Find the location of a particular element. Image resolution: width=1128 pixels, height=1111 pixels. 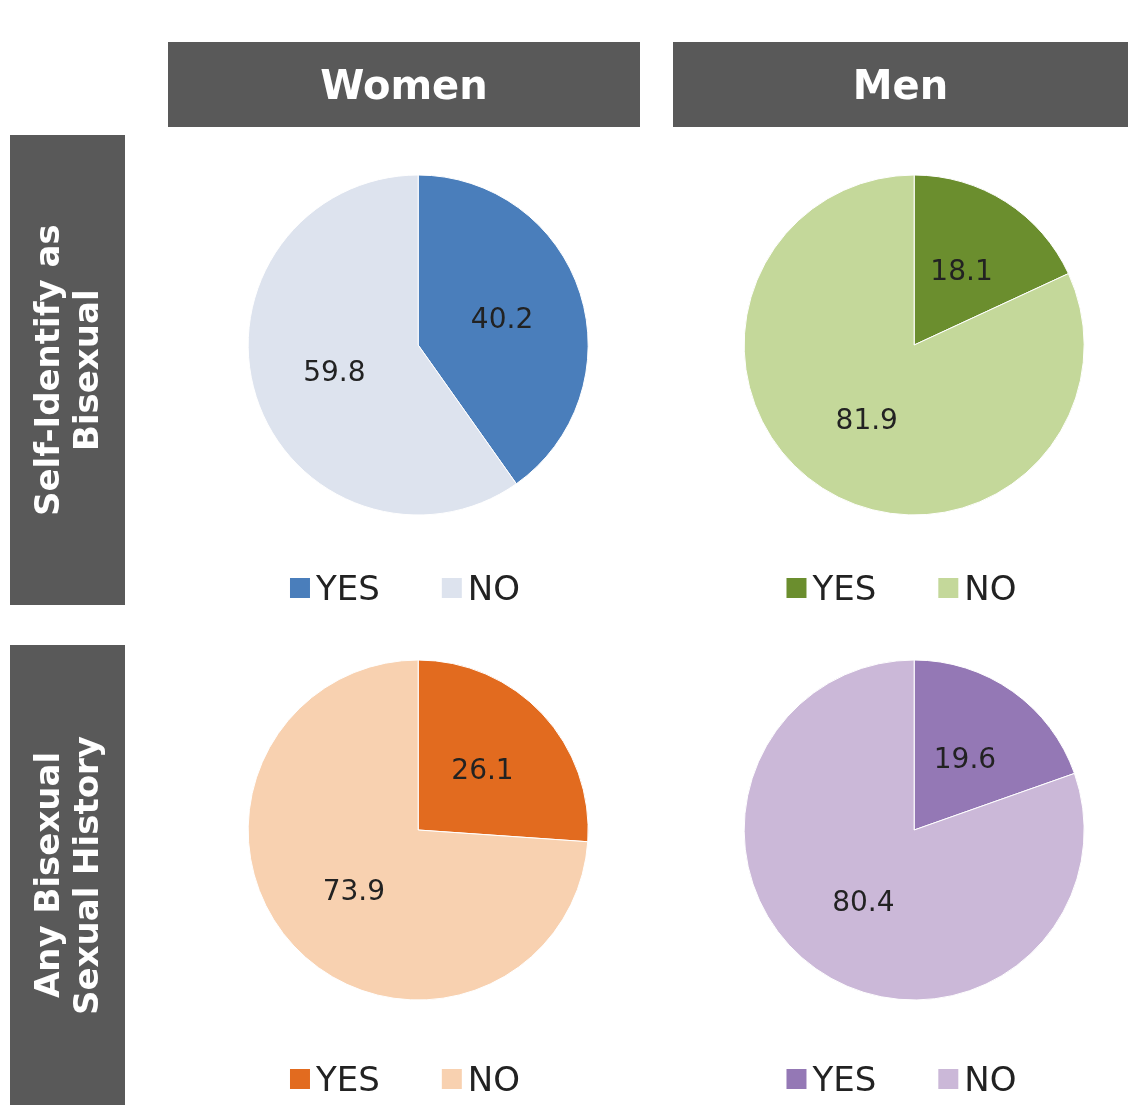

text: Self-Identify as Bisexual is located at coordinates (67, 370).